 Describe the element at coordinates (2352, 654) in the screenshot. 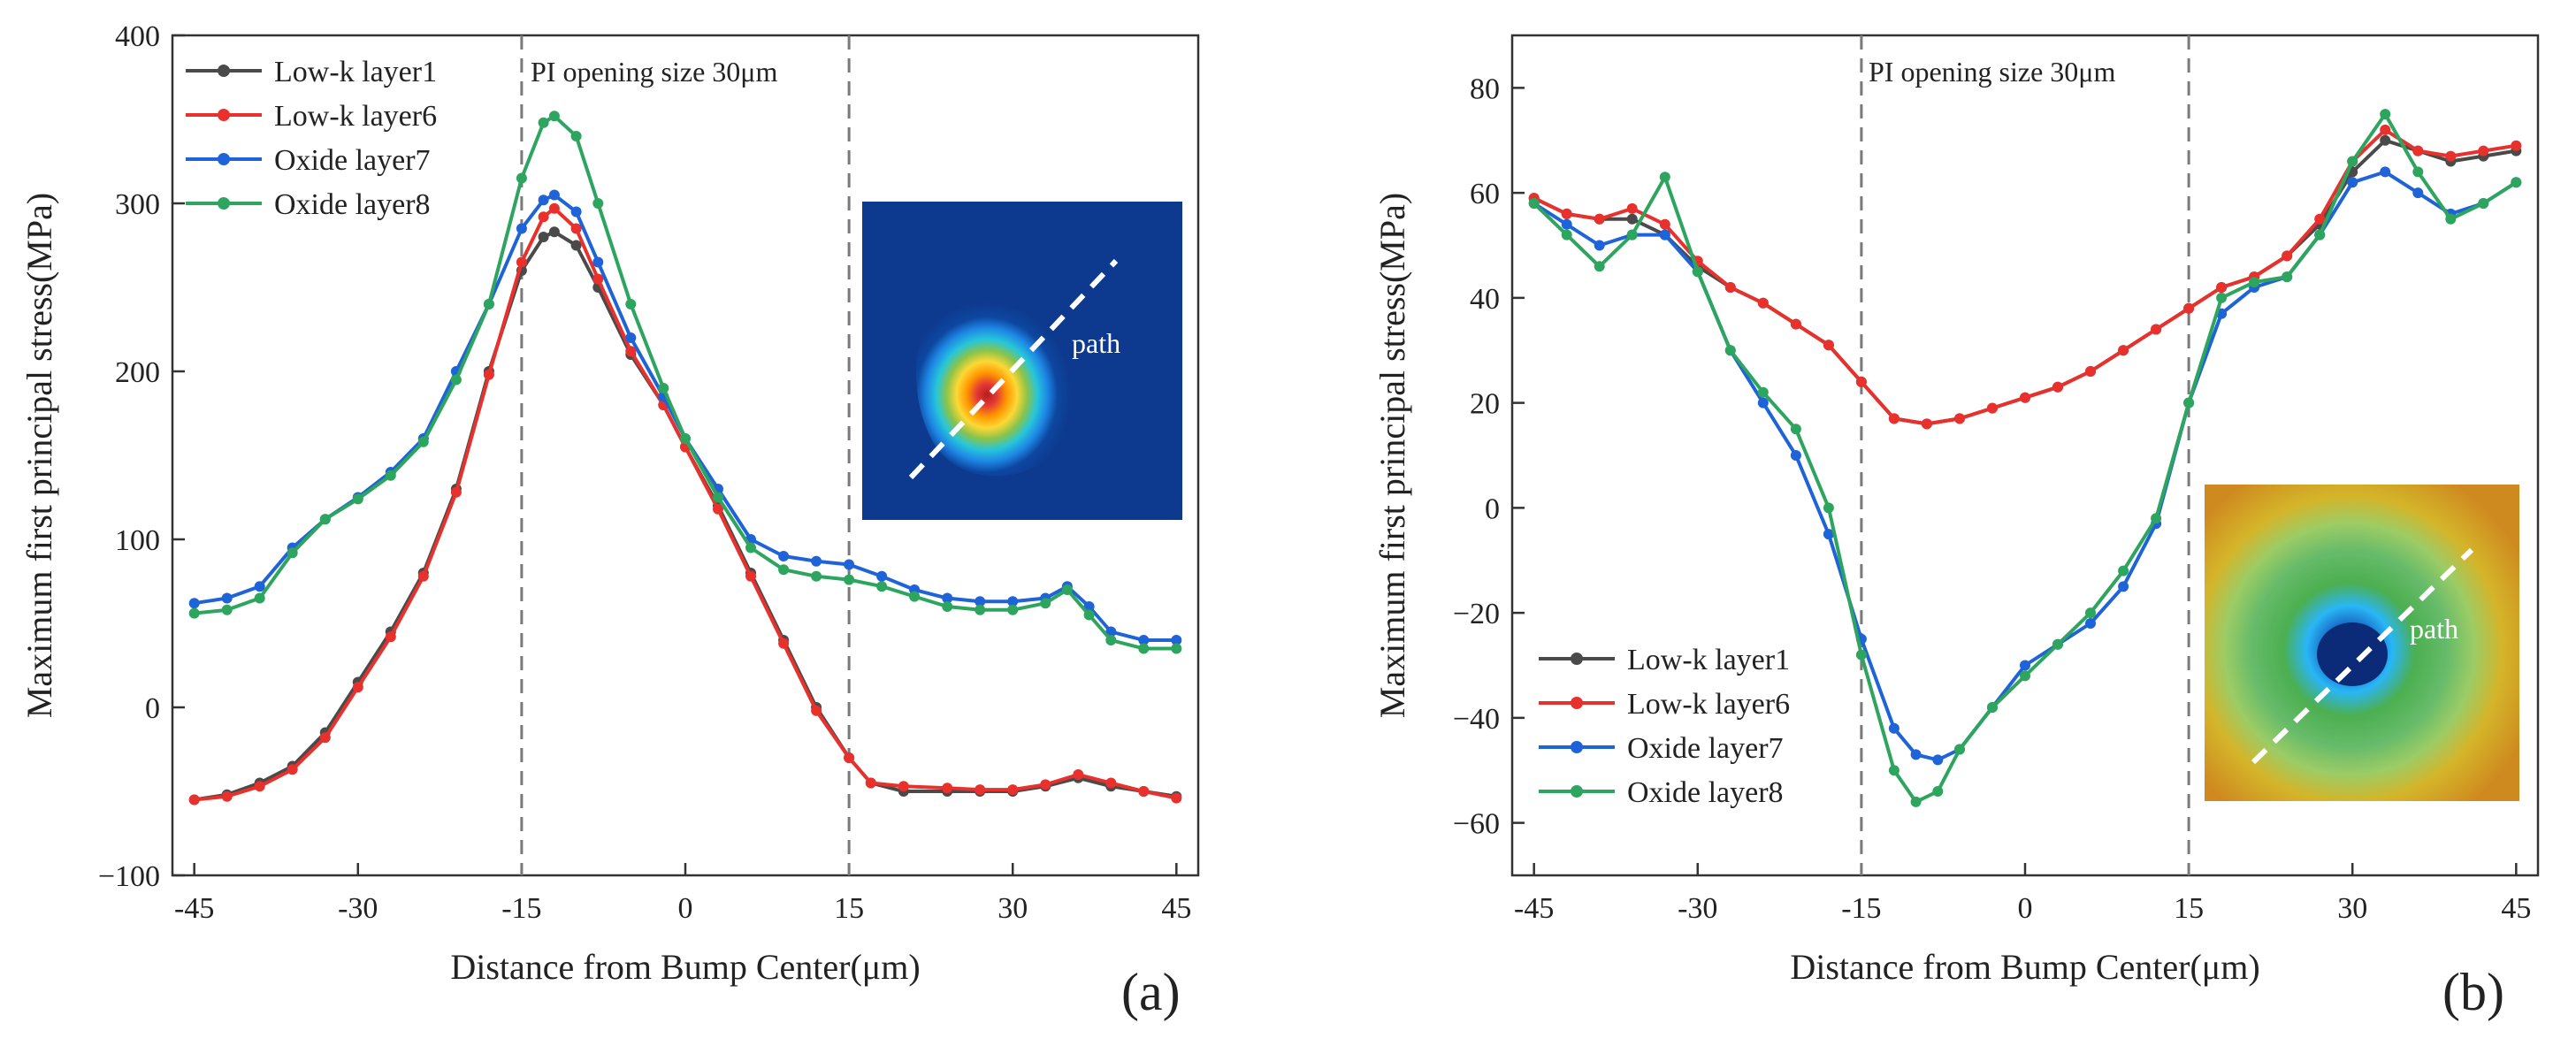

I see `stress-core` at that location.